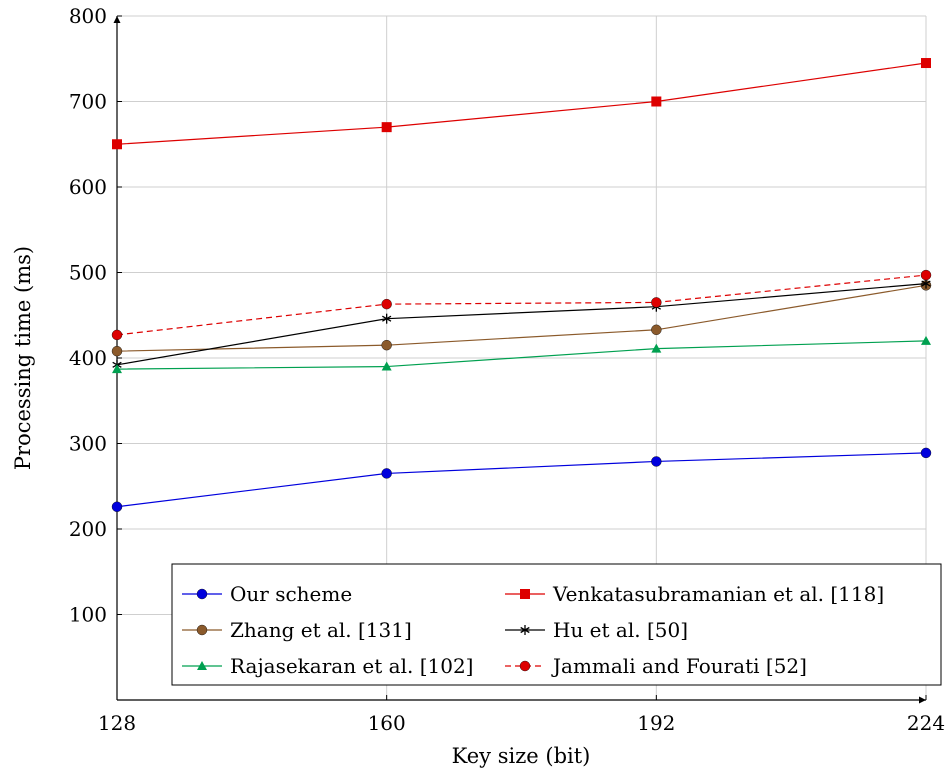 The image size is (951, 779). What do you see at coordinates (922, 700) in the screenshot?
I see `x-axis-arrow` at bounding box center [922, 700].